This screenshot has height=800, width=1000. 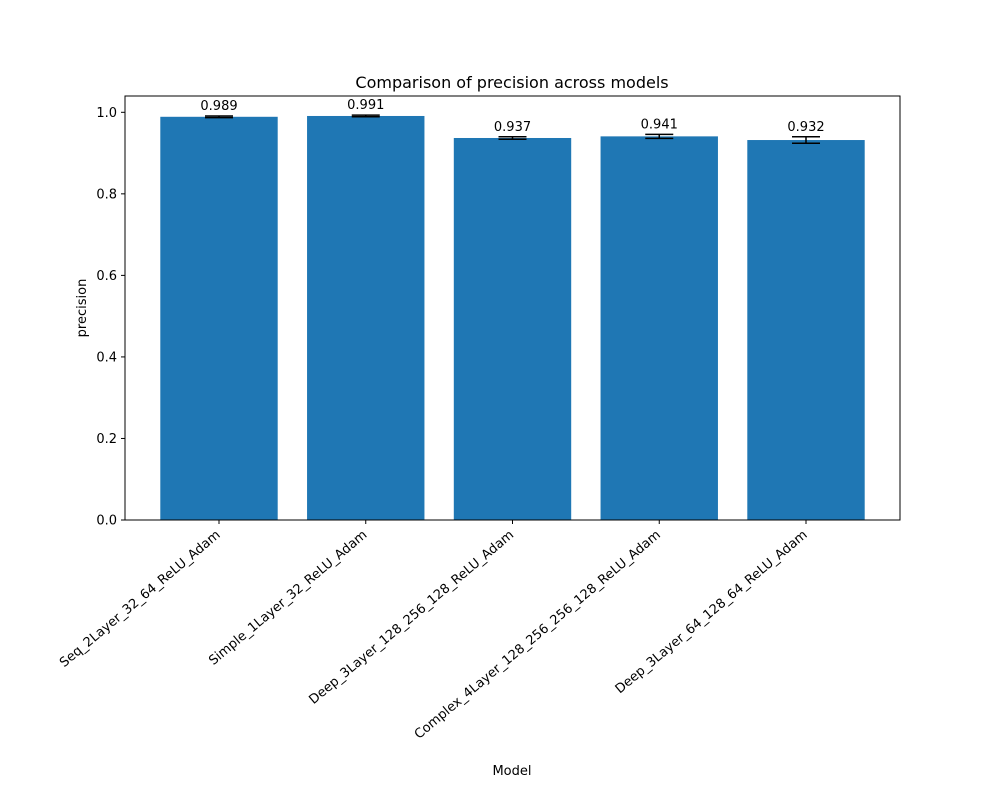 I want to click on value-label: 0.937, so click(x=512, y=127).